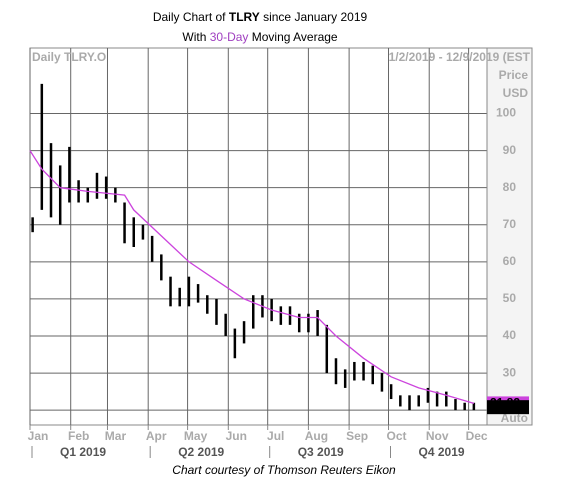 The image size is (568, 487). What do you see at coordinates (201, 452) in the screenshot?
I see `quarter-label: Q2 2019` at bounding box center [201, 452].